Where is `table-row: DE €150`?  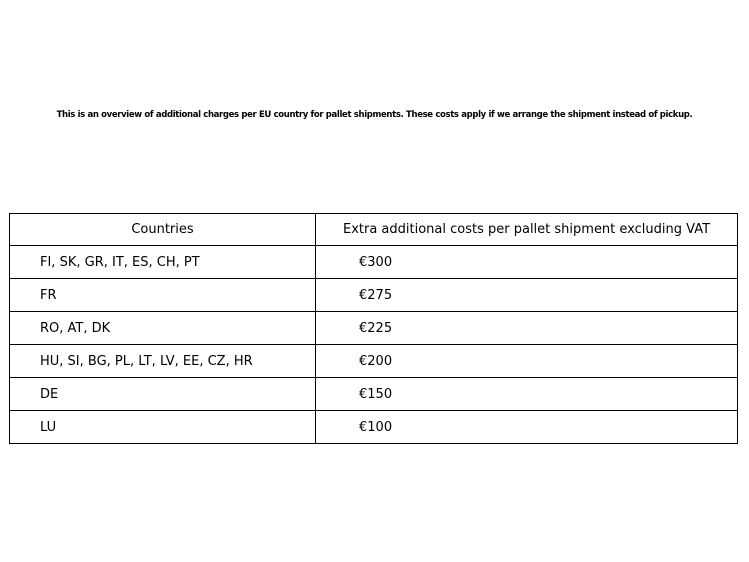 table-row: DE €150 is located at coordinates (373, 394).